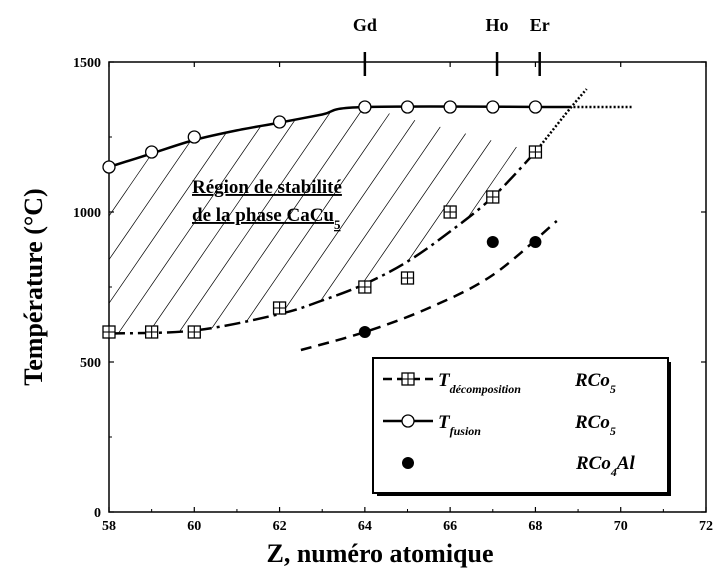 This screenshot has height=573, width=715. What do you see at coordinates (466, 431) in the screenshot?
I see `legend-fusion-sub: fusion` at bounding box center [466, 431].